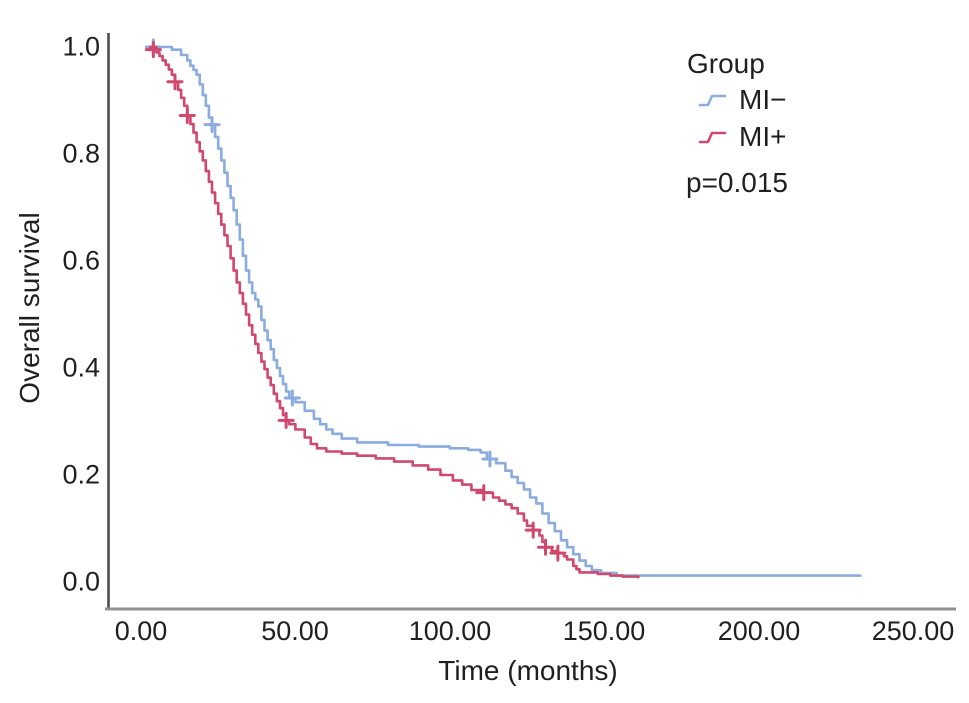  I want to click on x-tick-label: 150.00, so click(604, 631).